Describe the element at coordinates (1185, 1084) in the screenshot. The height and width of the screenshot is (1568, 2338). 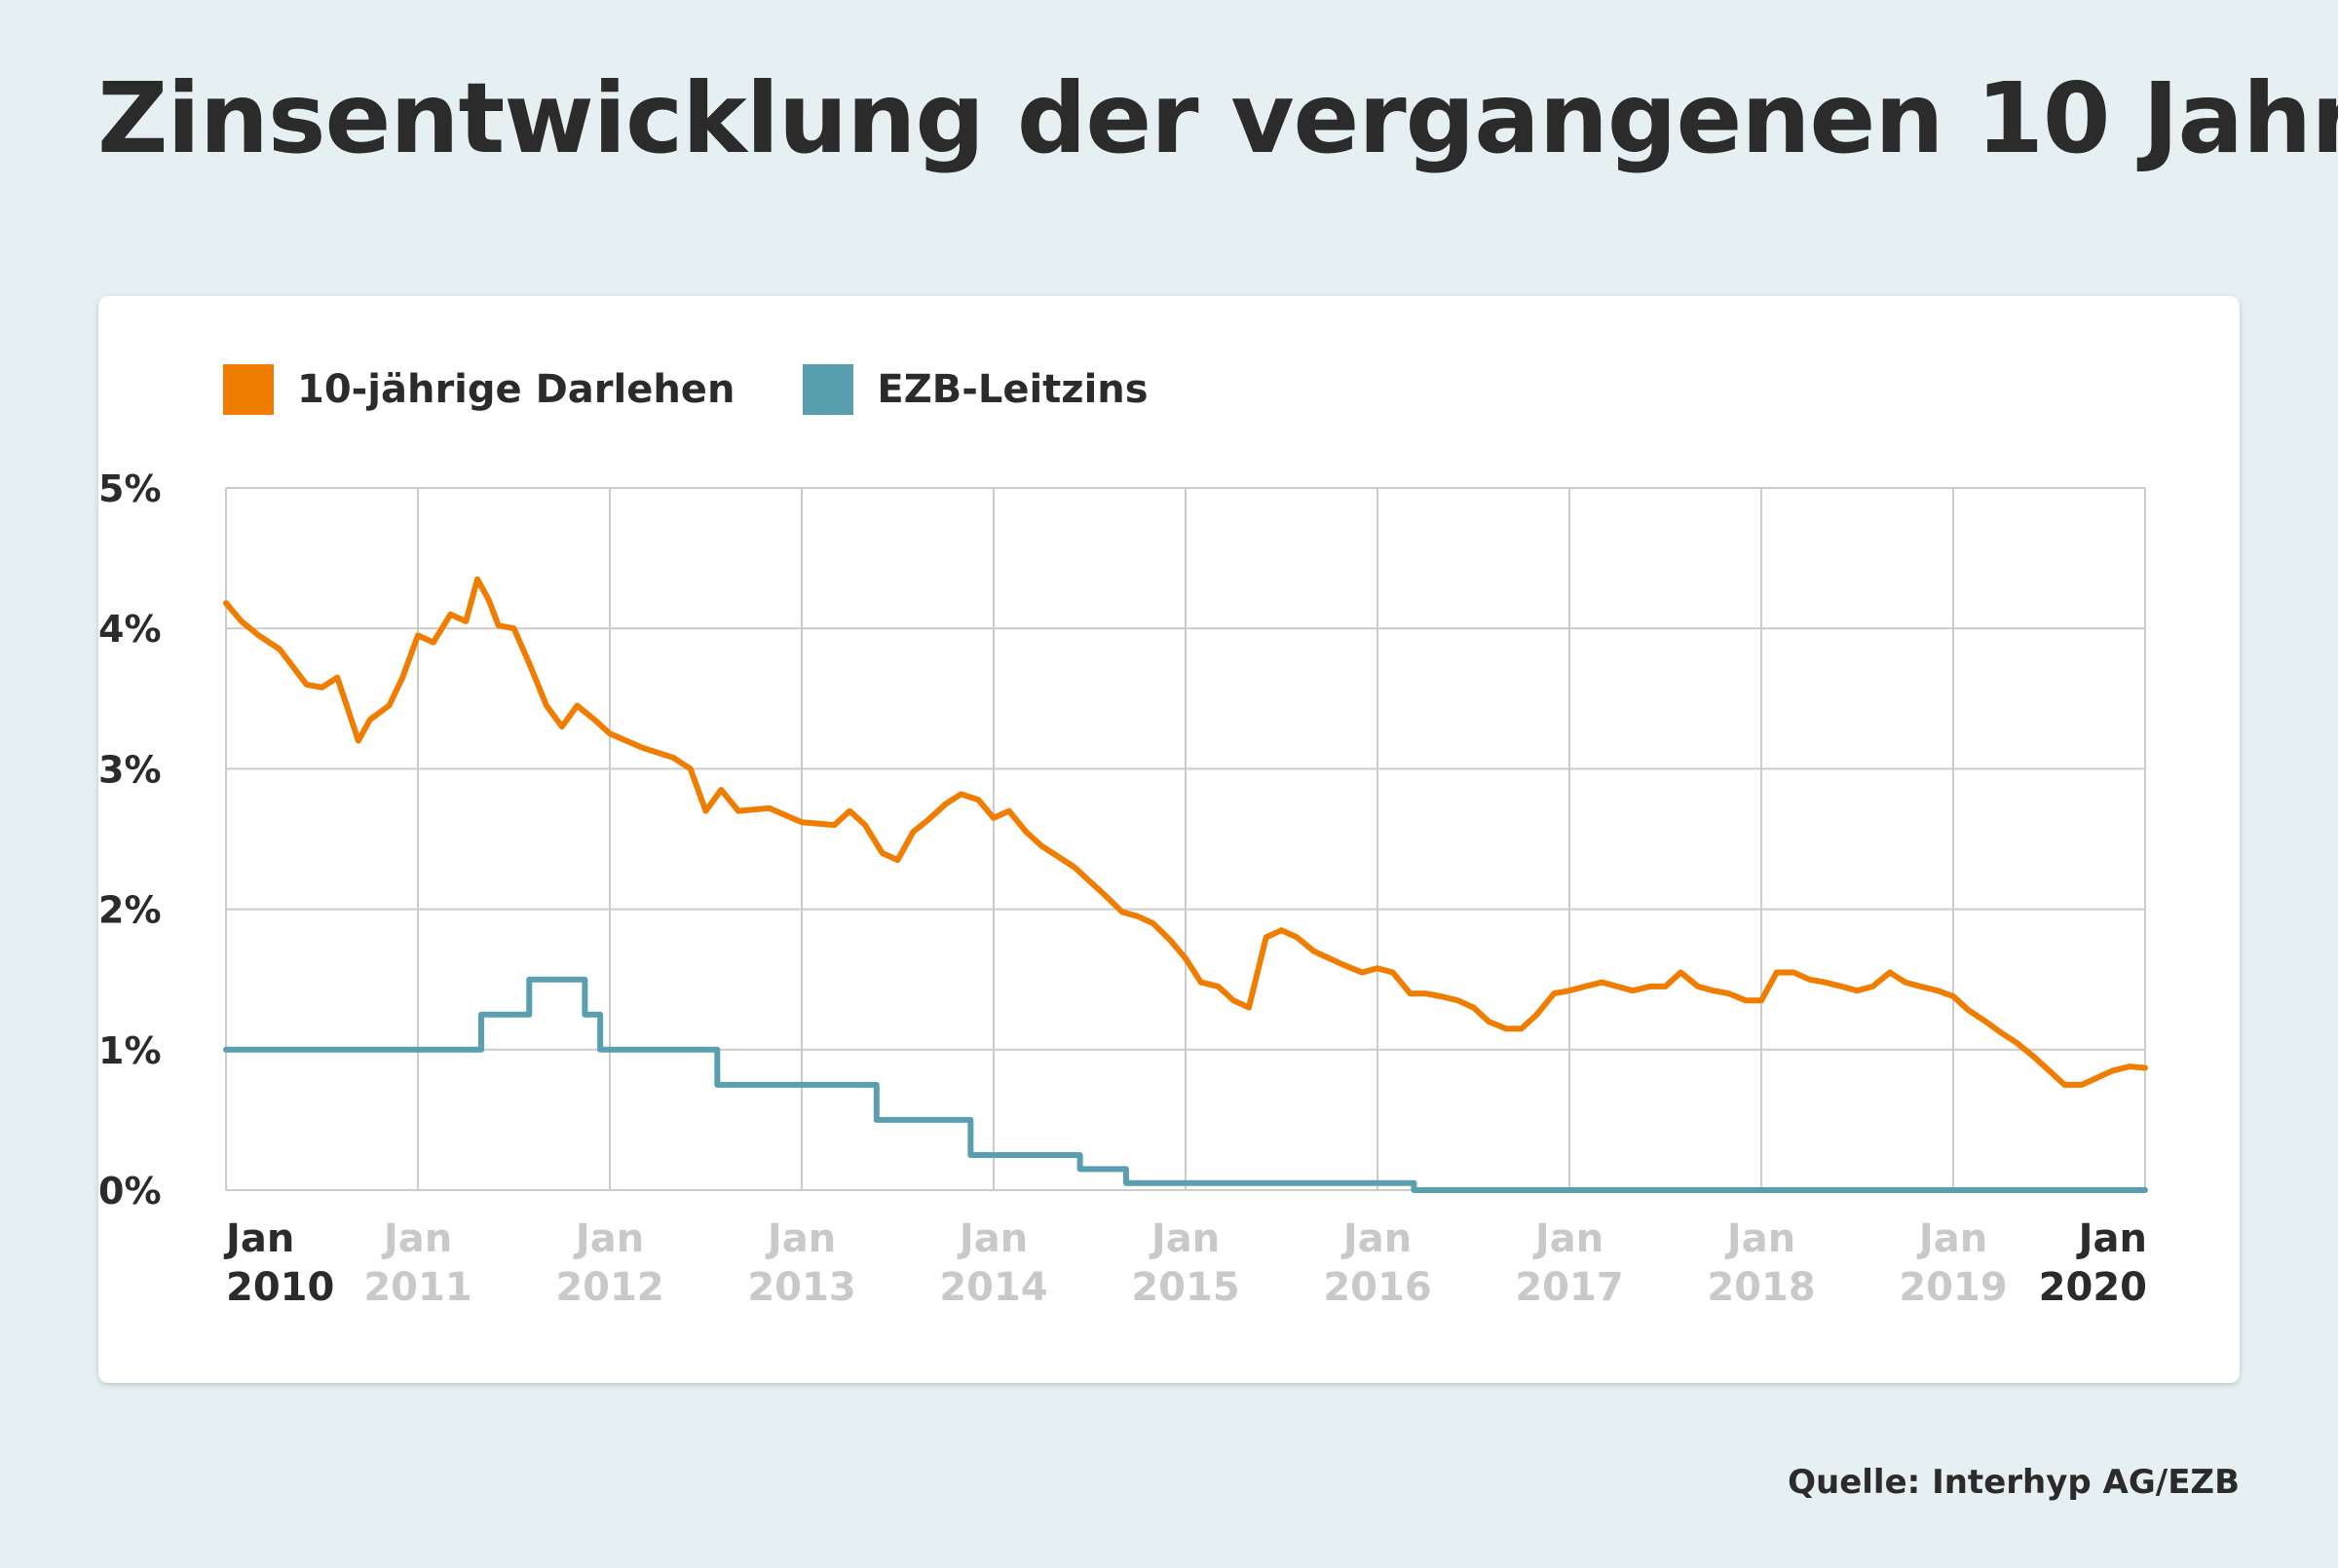
I see `series-line-ecb` at that location.